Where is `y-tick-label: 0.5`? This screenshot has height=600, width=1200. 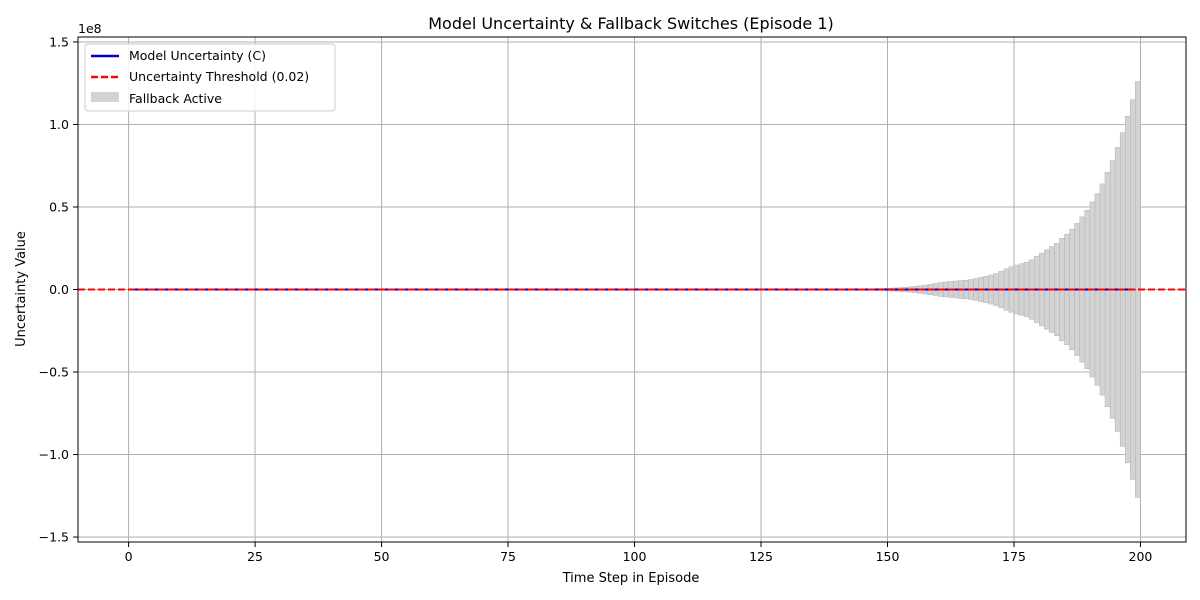
y-tick-label: 0.5 is located at coordinates (59, 206).